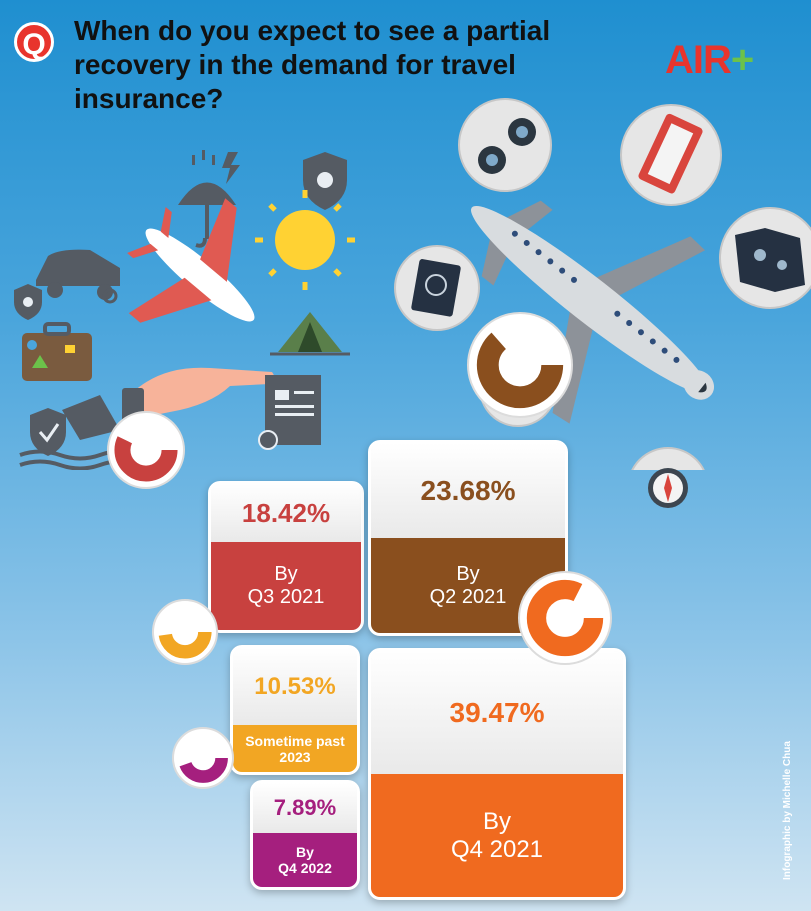  I want to click on world-map-icon, so click(765, 258).